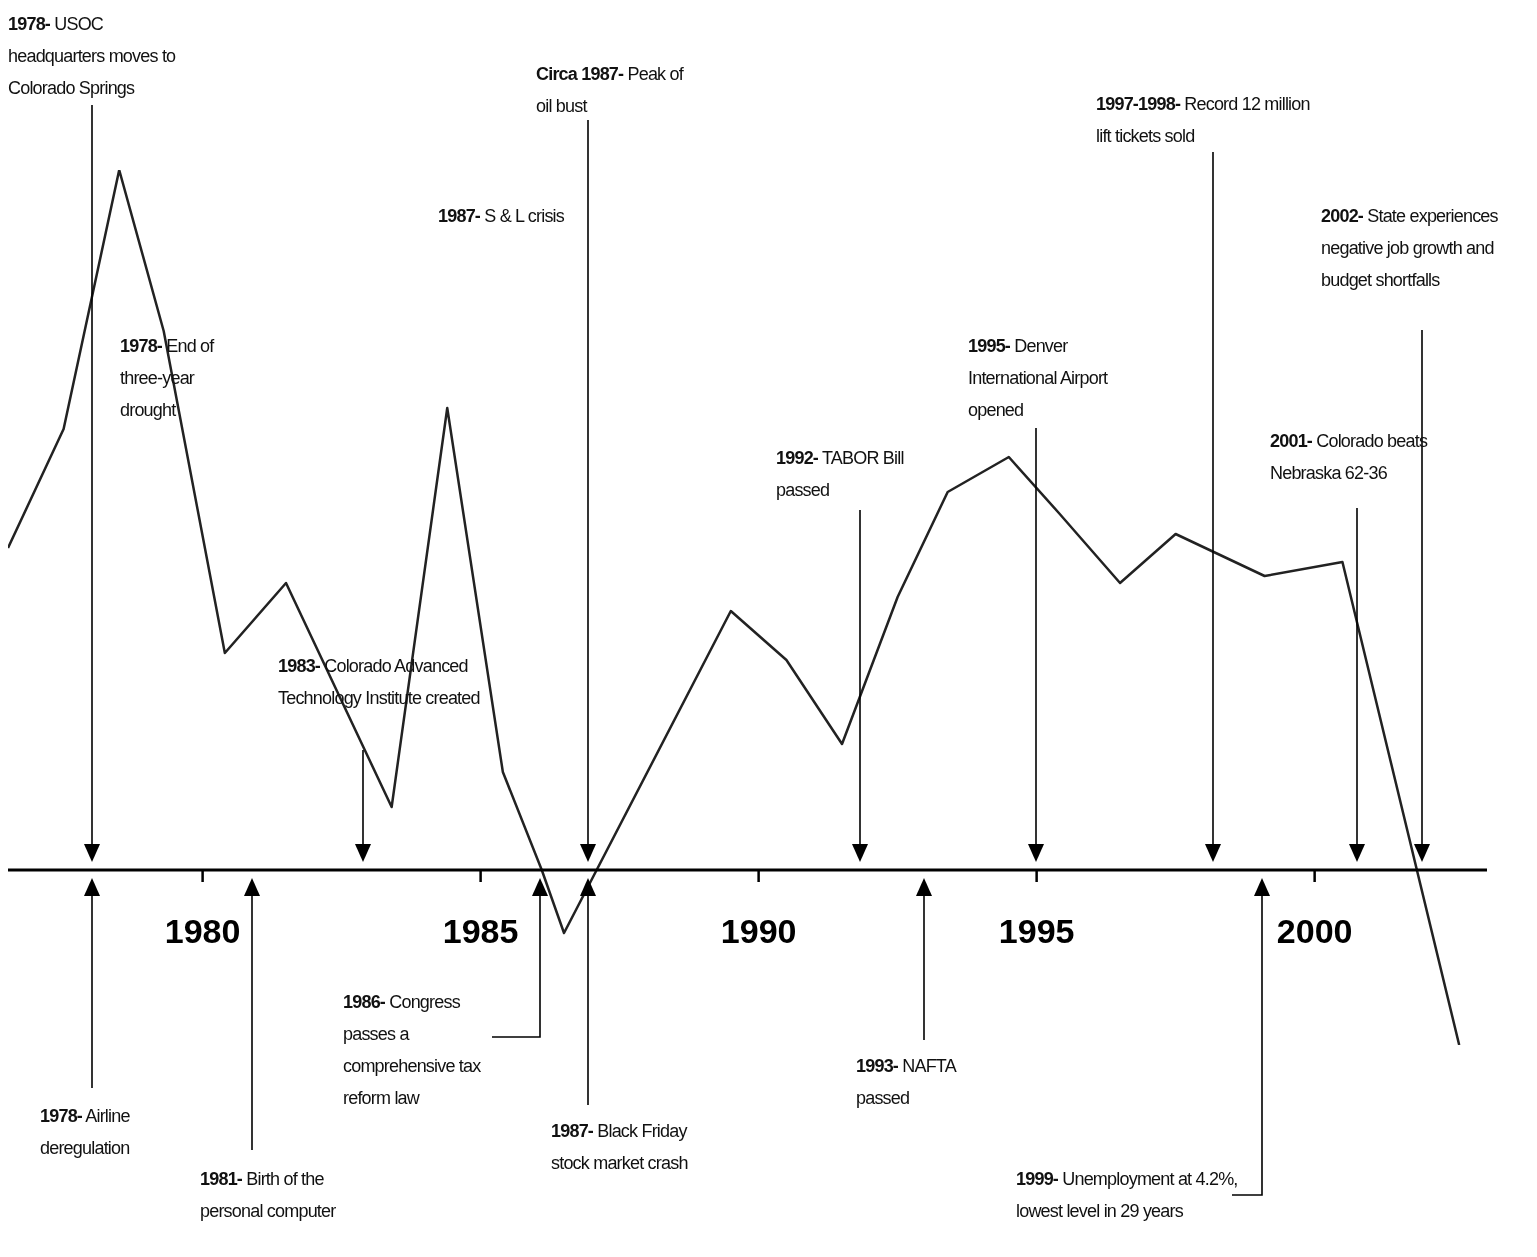 This screenshot has height=1257, width=1537. Describe the element at coordinates (1036, 931) in the screenshot. I see `x-tick-label: 1995` at that location.